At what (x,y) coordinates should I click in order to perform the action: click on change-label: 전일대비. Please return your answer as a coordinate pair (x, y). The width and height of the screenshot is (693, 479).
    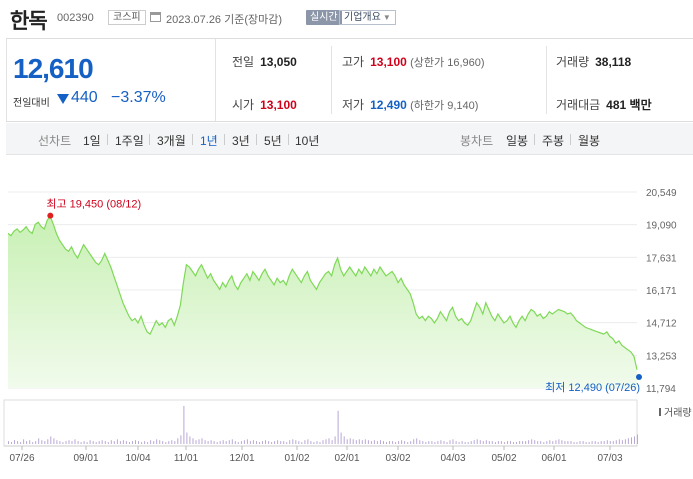
    Looking at the image, I should click on (31, 103).